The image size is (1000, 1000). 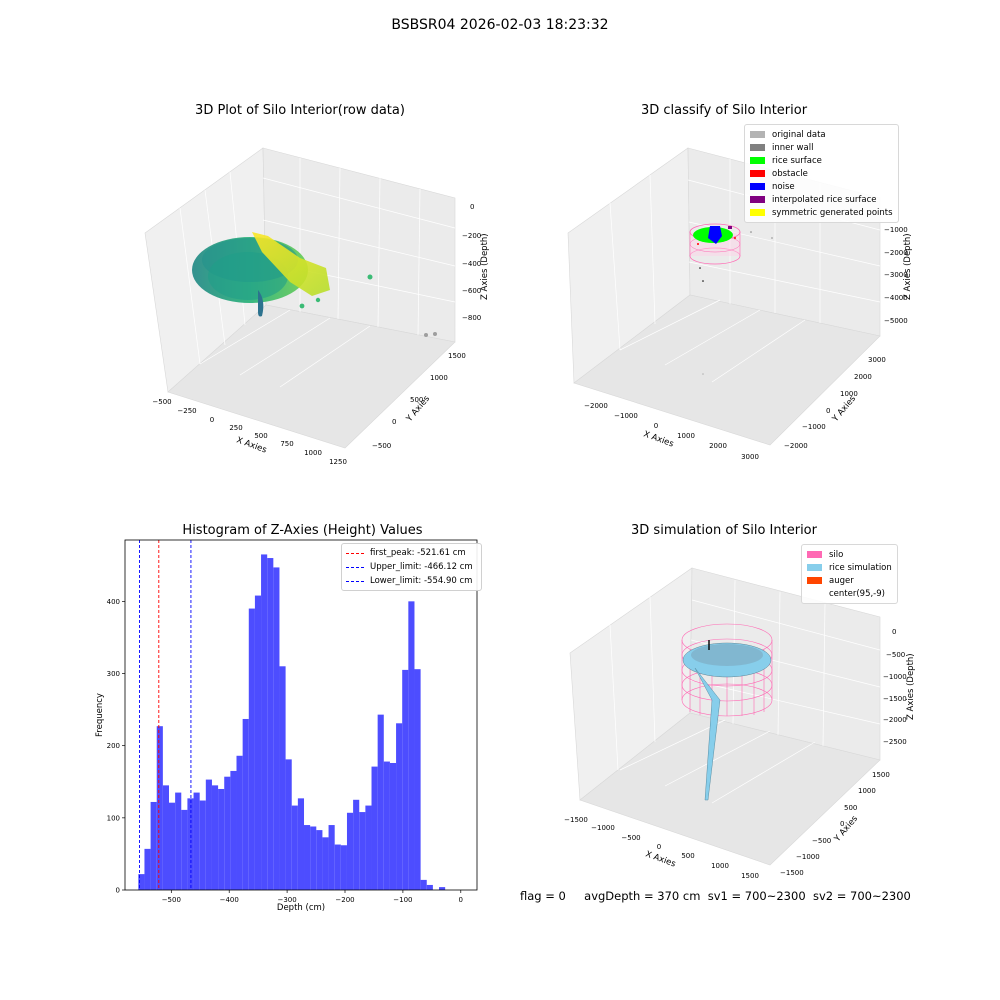 I want to click on classify-xtick: 0, so click(x=656, y=426).